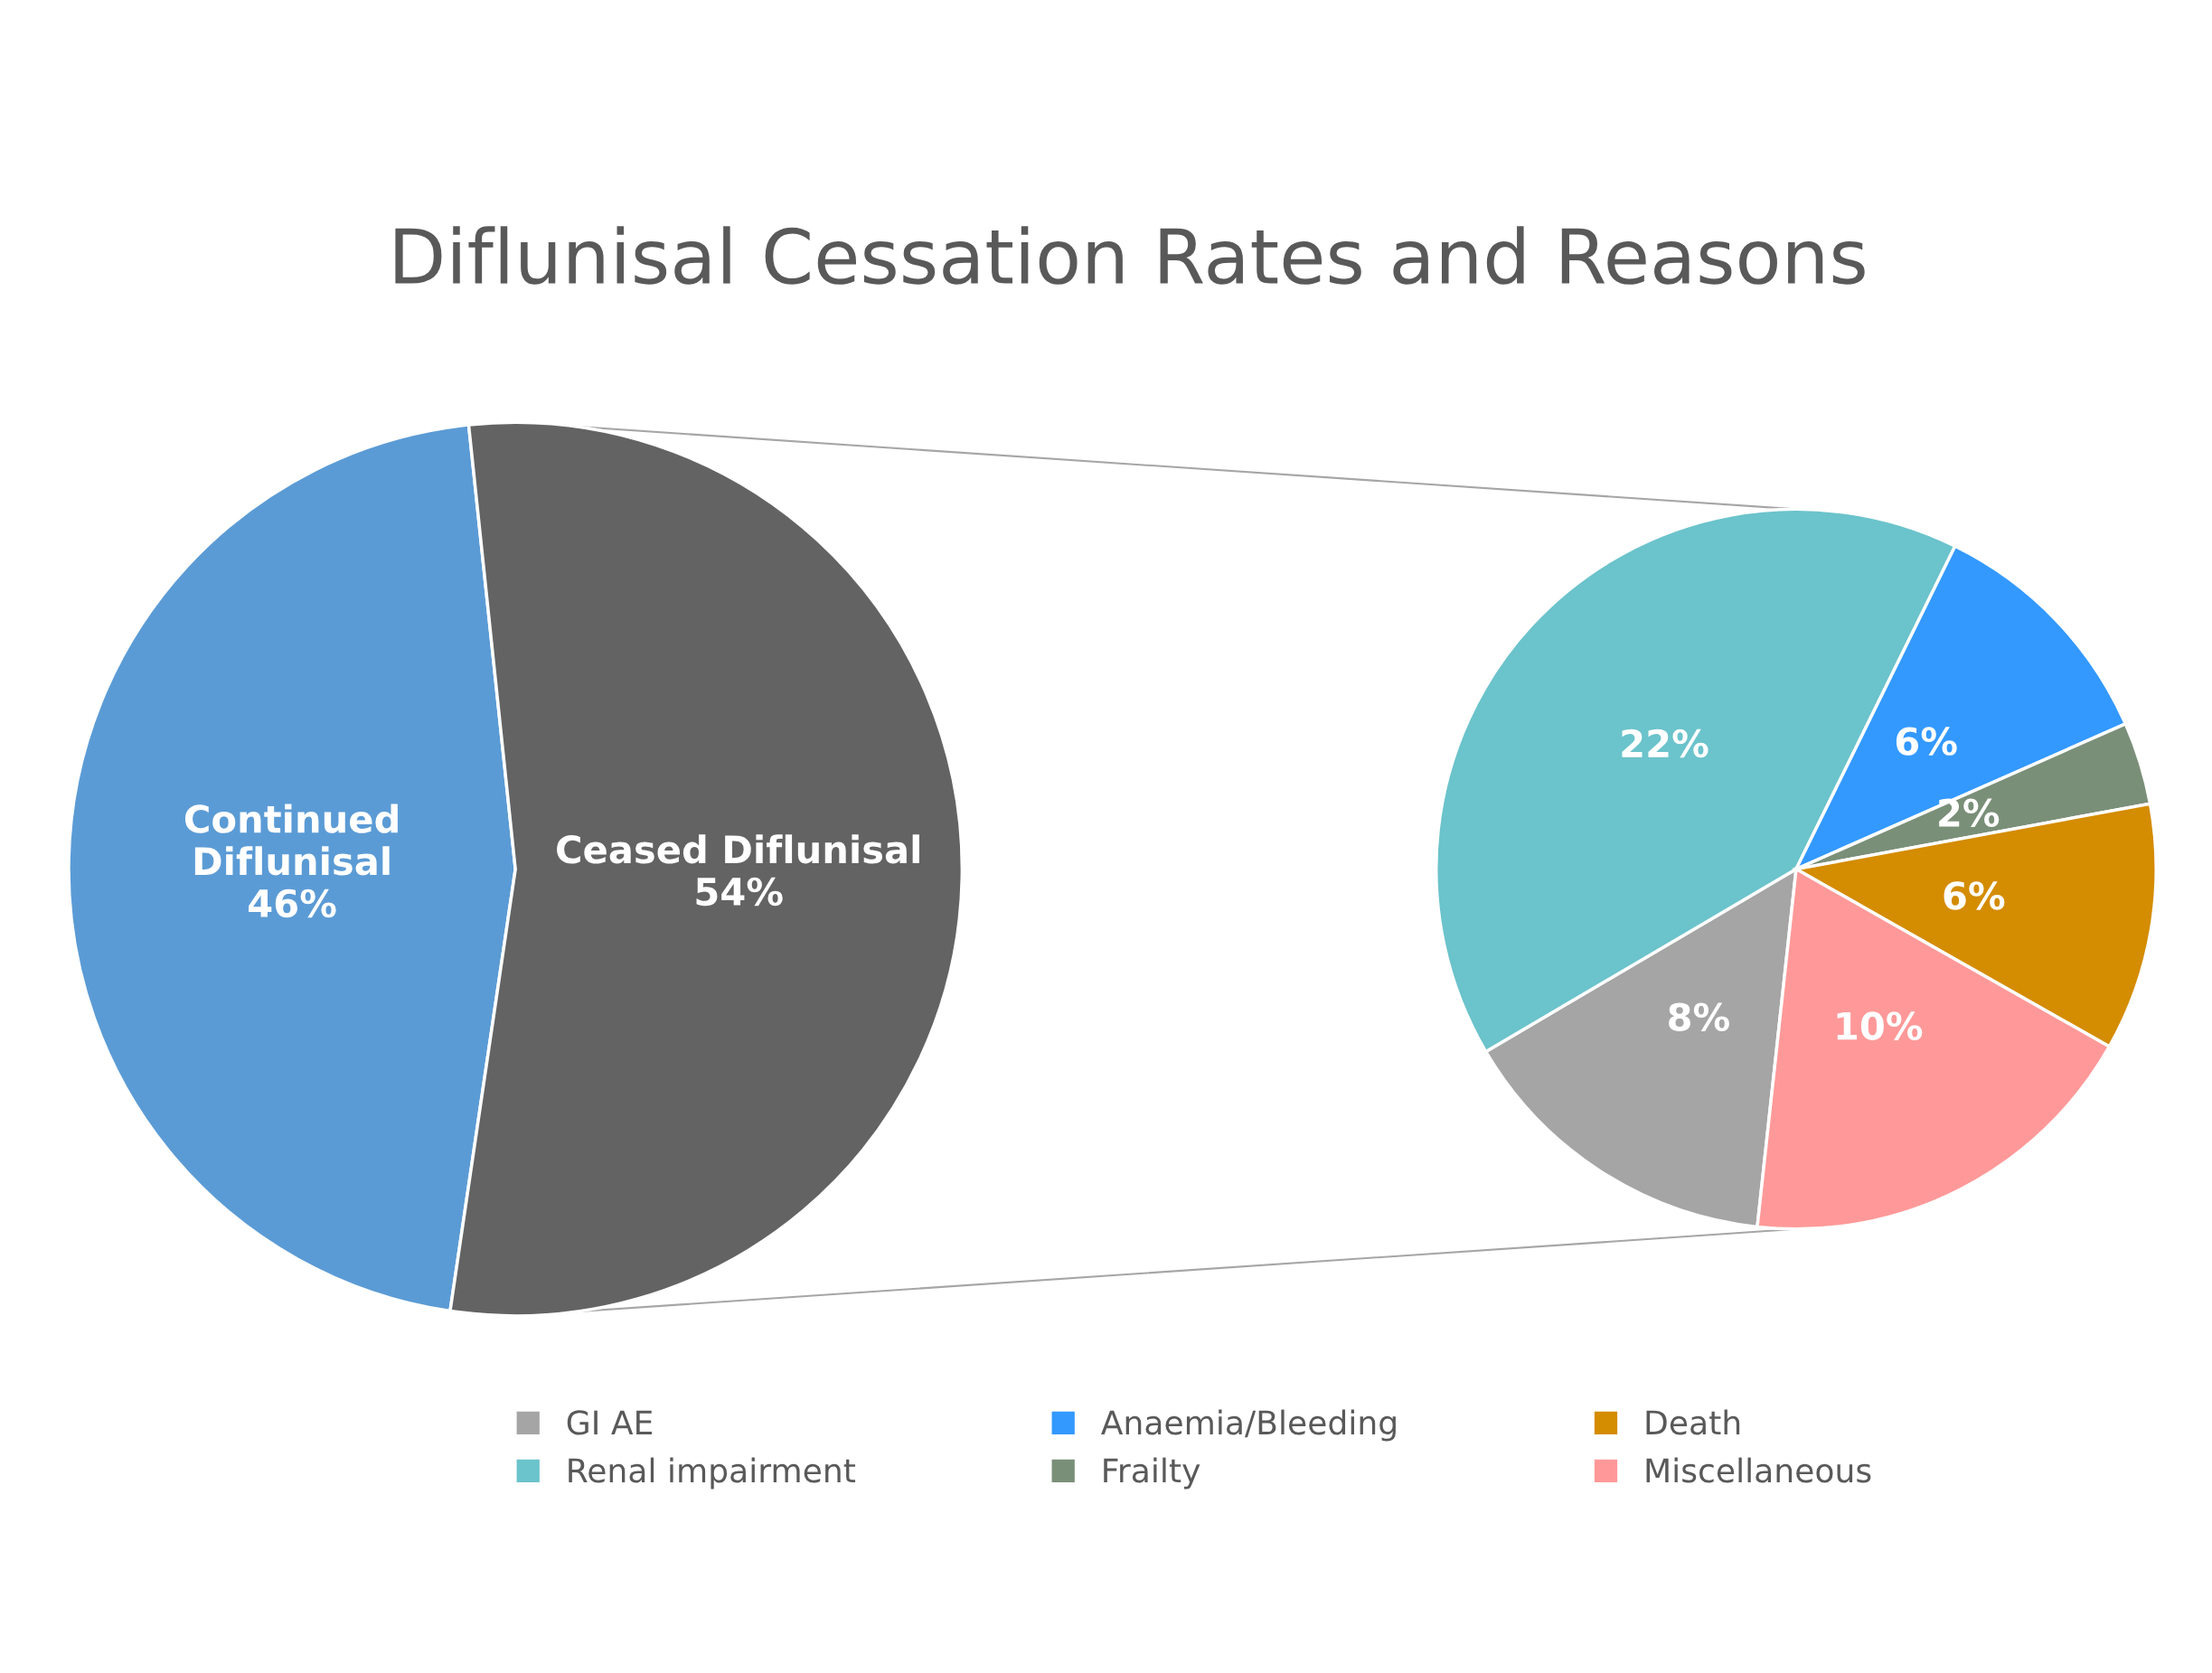  What do you see at coordinates (739, 892) in the screenshot?
I see `data-label: 54%` at bounding box center [739, 892].